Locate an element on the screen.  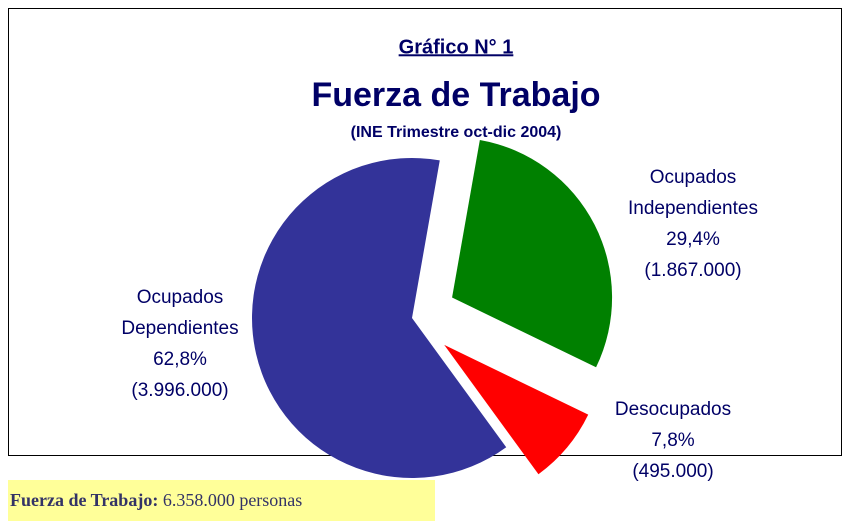
slice-count-label: (1.867.000) is located at coordinates (692, 270).